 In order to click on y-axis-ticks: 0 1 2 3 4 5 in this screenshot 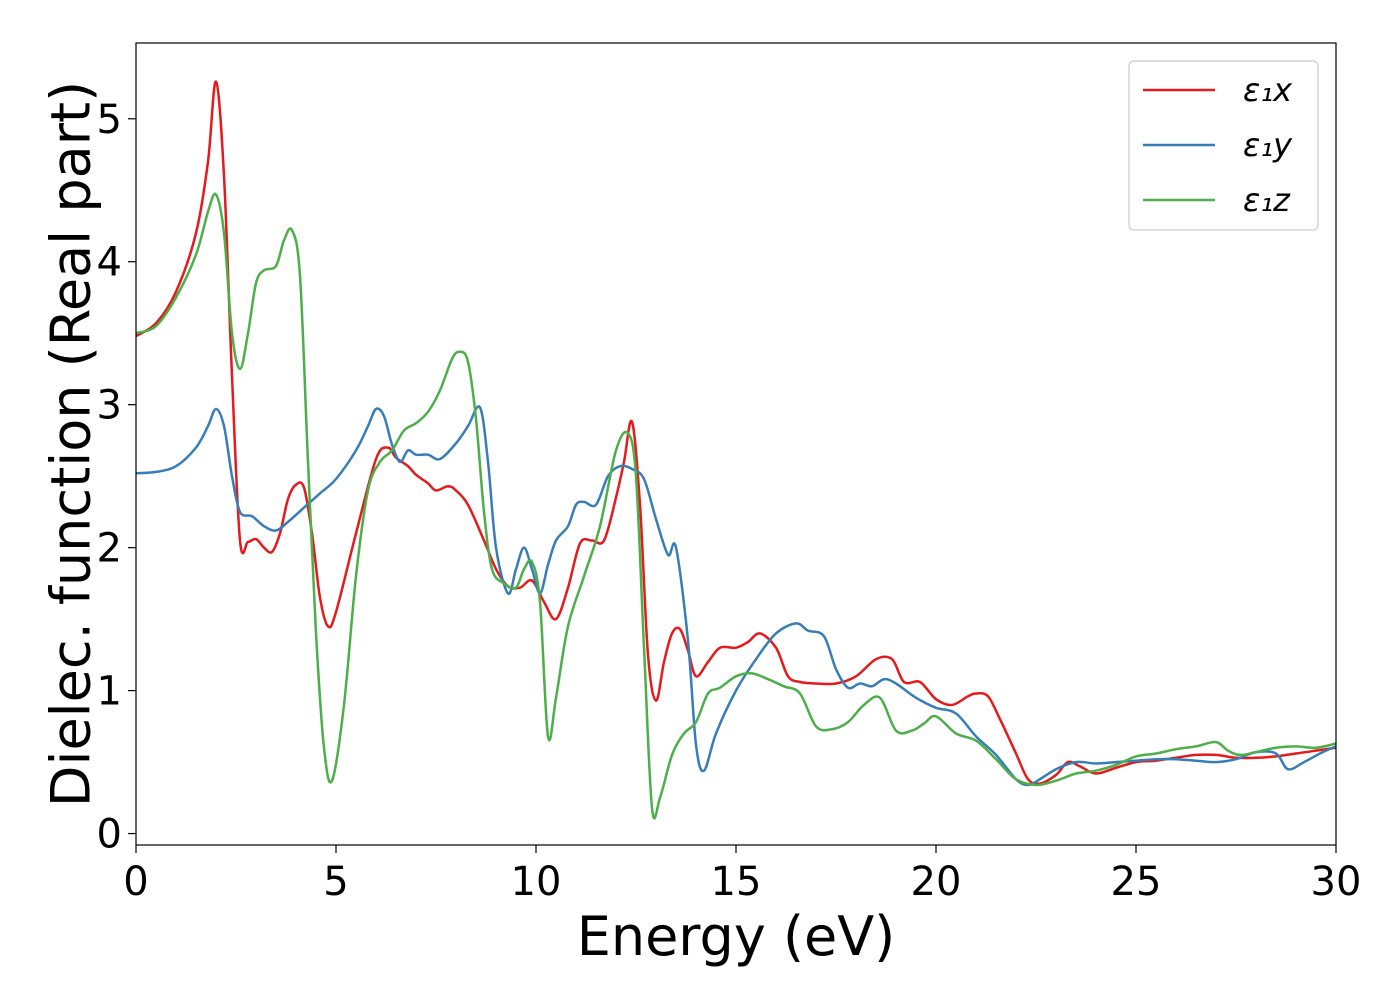, I will do `click(116, 477)`.